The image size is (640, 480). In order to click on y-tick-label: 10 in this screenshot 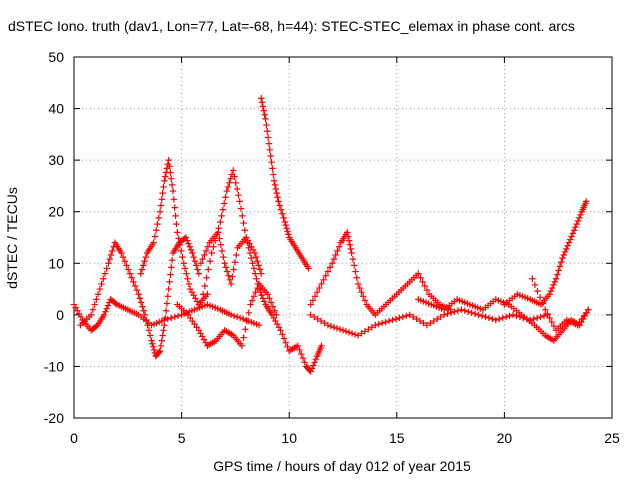, I will do `click(56, 263)`.